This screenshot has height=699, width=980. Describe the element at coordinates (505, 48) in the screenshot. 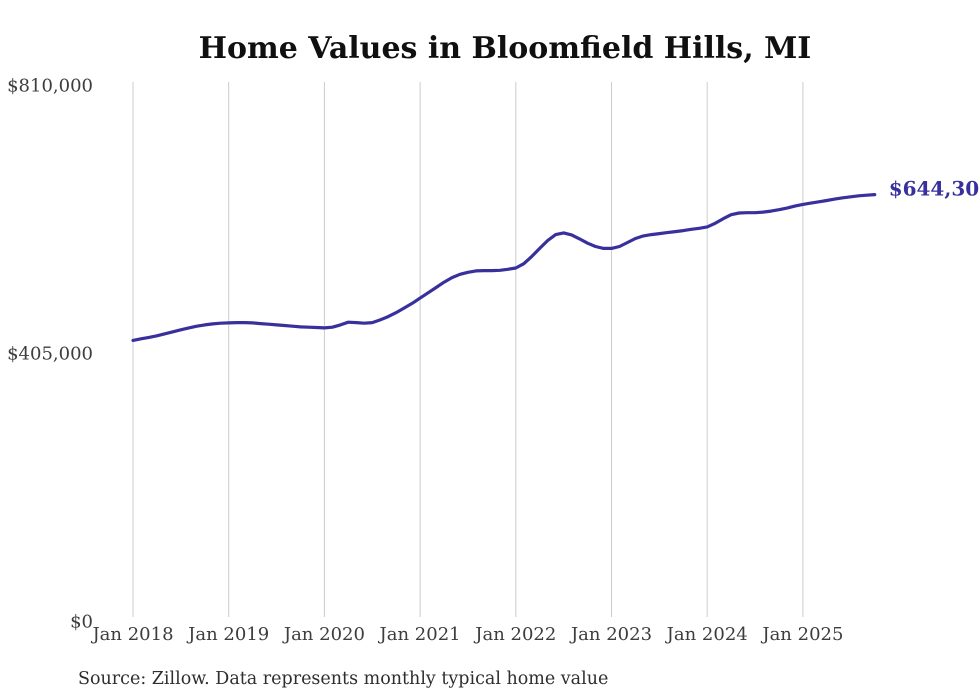

I see `chart-title: Home Values in Bloomfield Hills, MI` at that location.